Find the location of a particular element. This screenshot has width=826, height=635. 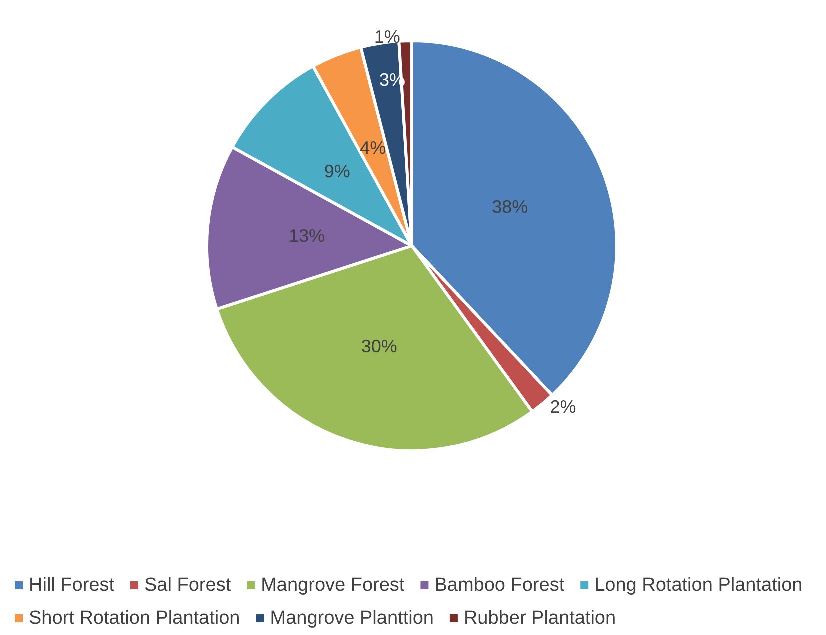

legend-label: Short Rotation Plantation is located at coordinates (134, 618).